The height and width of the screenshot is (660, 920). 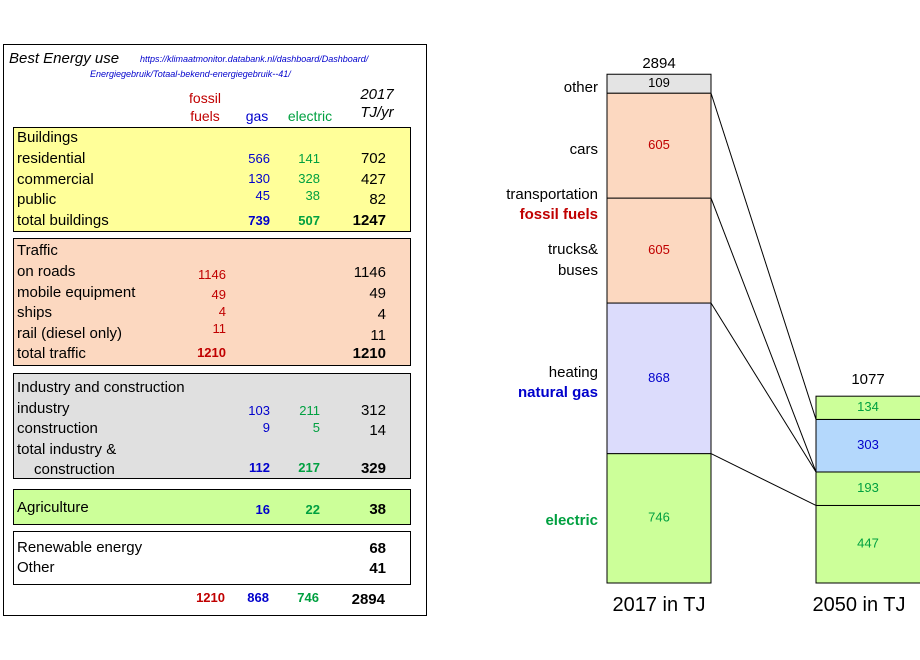 I want to click on label-cars: cars, so click(x=584, y=149).